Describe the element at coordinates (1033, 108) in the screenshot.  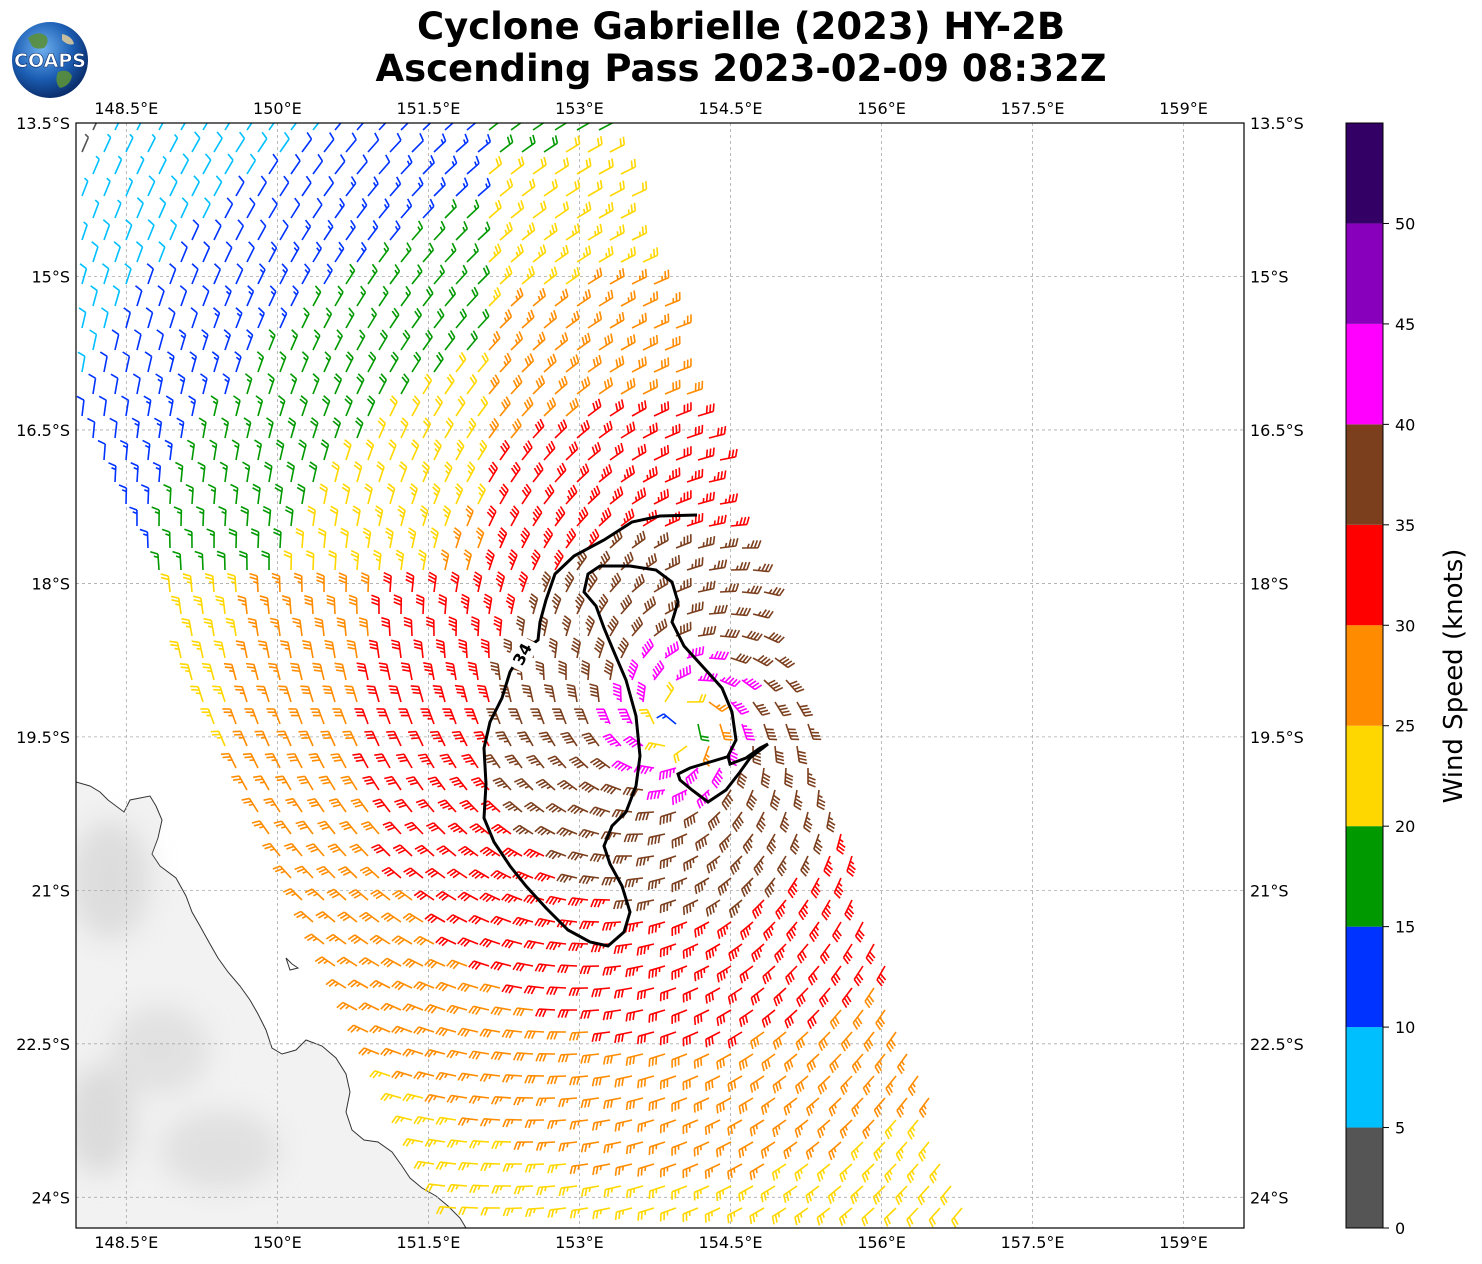
I see `lon-tick-top-6: 157.5°E` at that location.